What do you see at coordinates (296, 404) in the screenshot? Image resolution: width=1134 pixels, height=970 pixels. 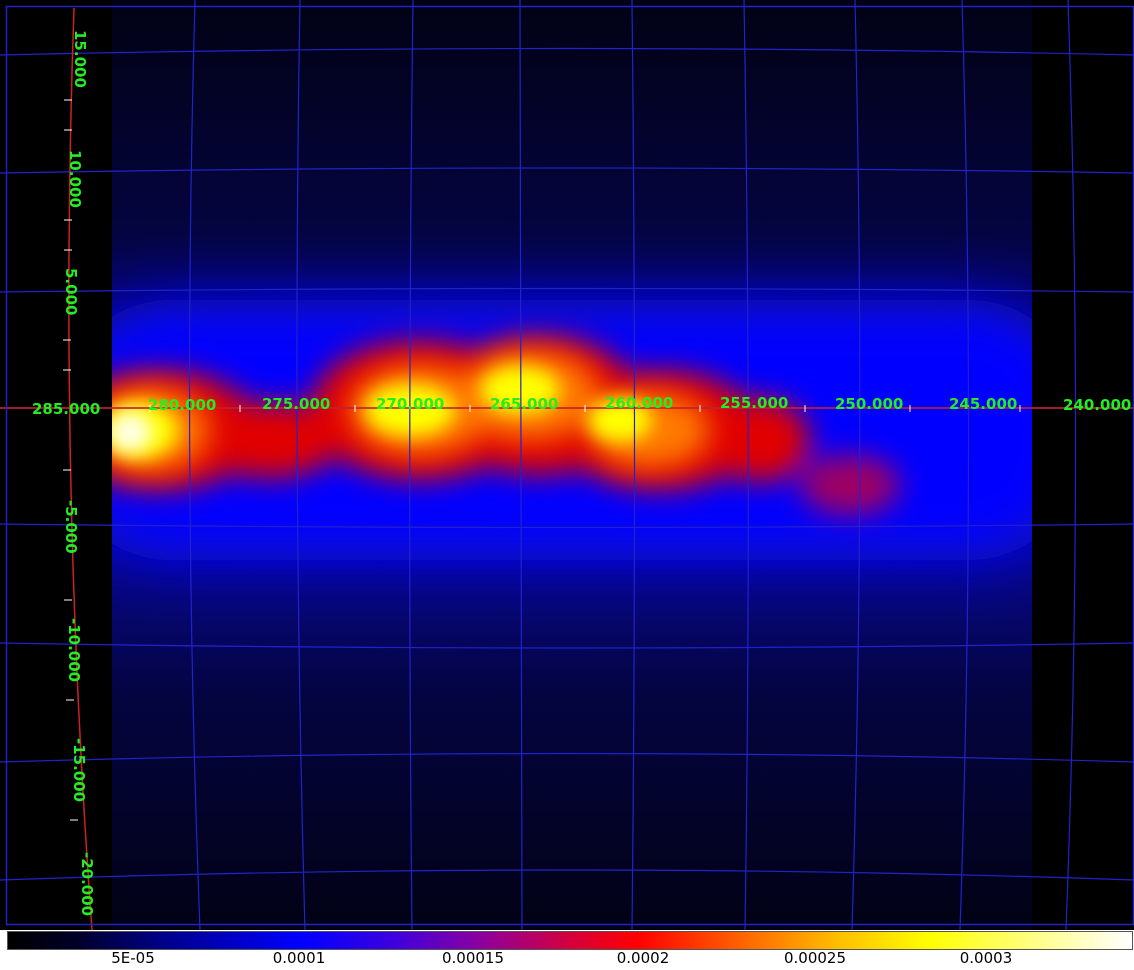 I see `lon-label: 275.000` at bounding box center [296, 404].